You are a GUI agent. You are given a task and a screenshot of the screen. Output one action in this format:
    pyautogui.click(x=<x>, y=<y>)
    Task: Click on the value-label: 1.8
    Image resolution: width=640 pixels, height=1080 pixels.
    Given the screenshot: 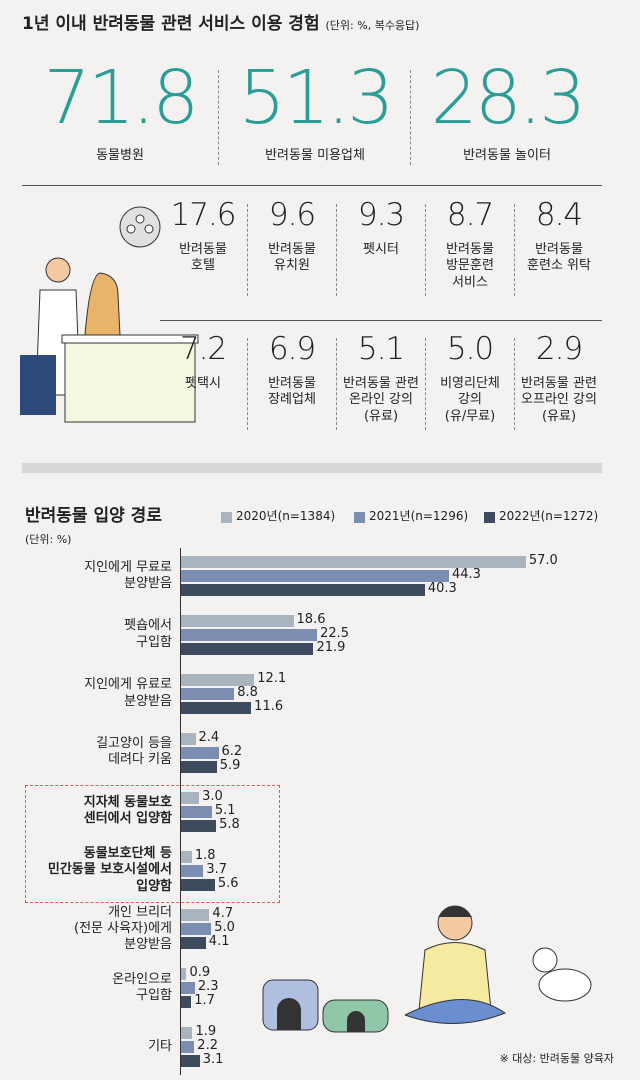 What is the action you would take?
    pyautogui.click(x=205, y=855)
    